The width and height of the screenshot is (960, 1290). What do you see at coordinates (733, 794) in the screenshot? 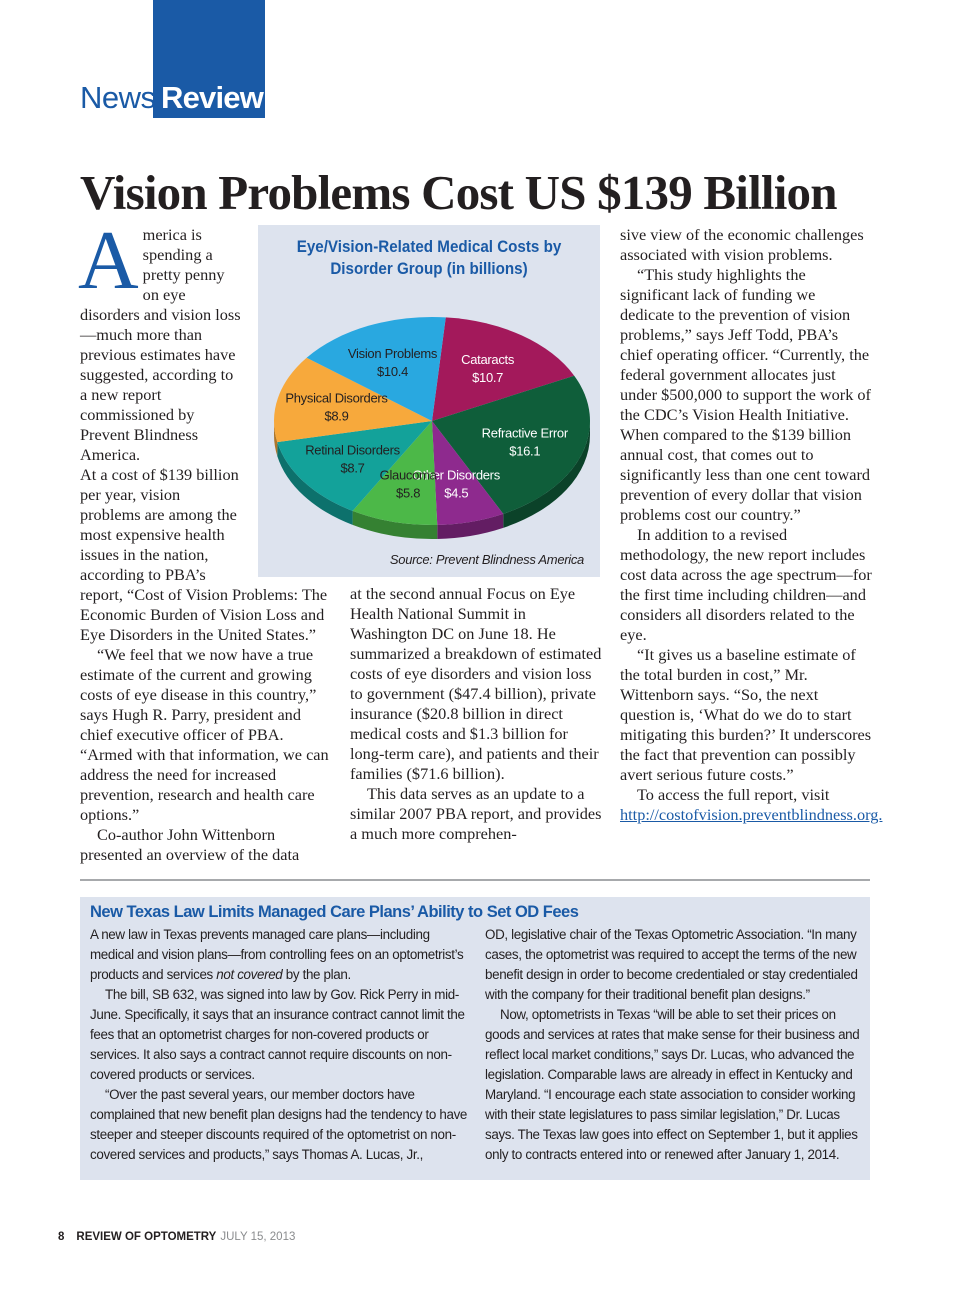
I see `text-run: To access the full report, visit` at bounding box center [733, 794].